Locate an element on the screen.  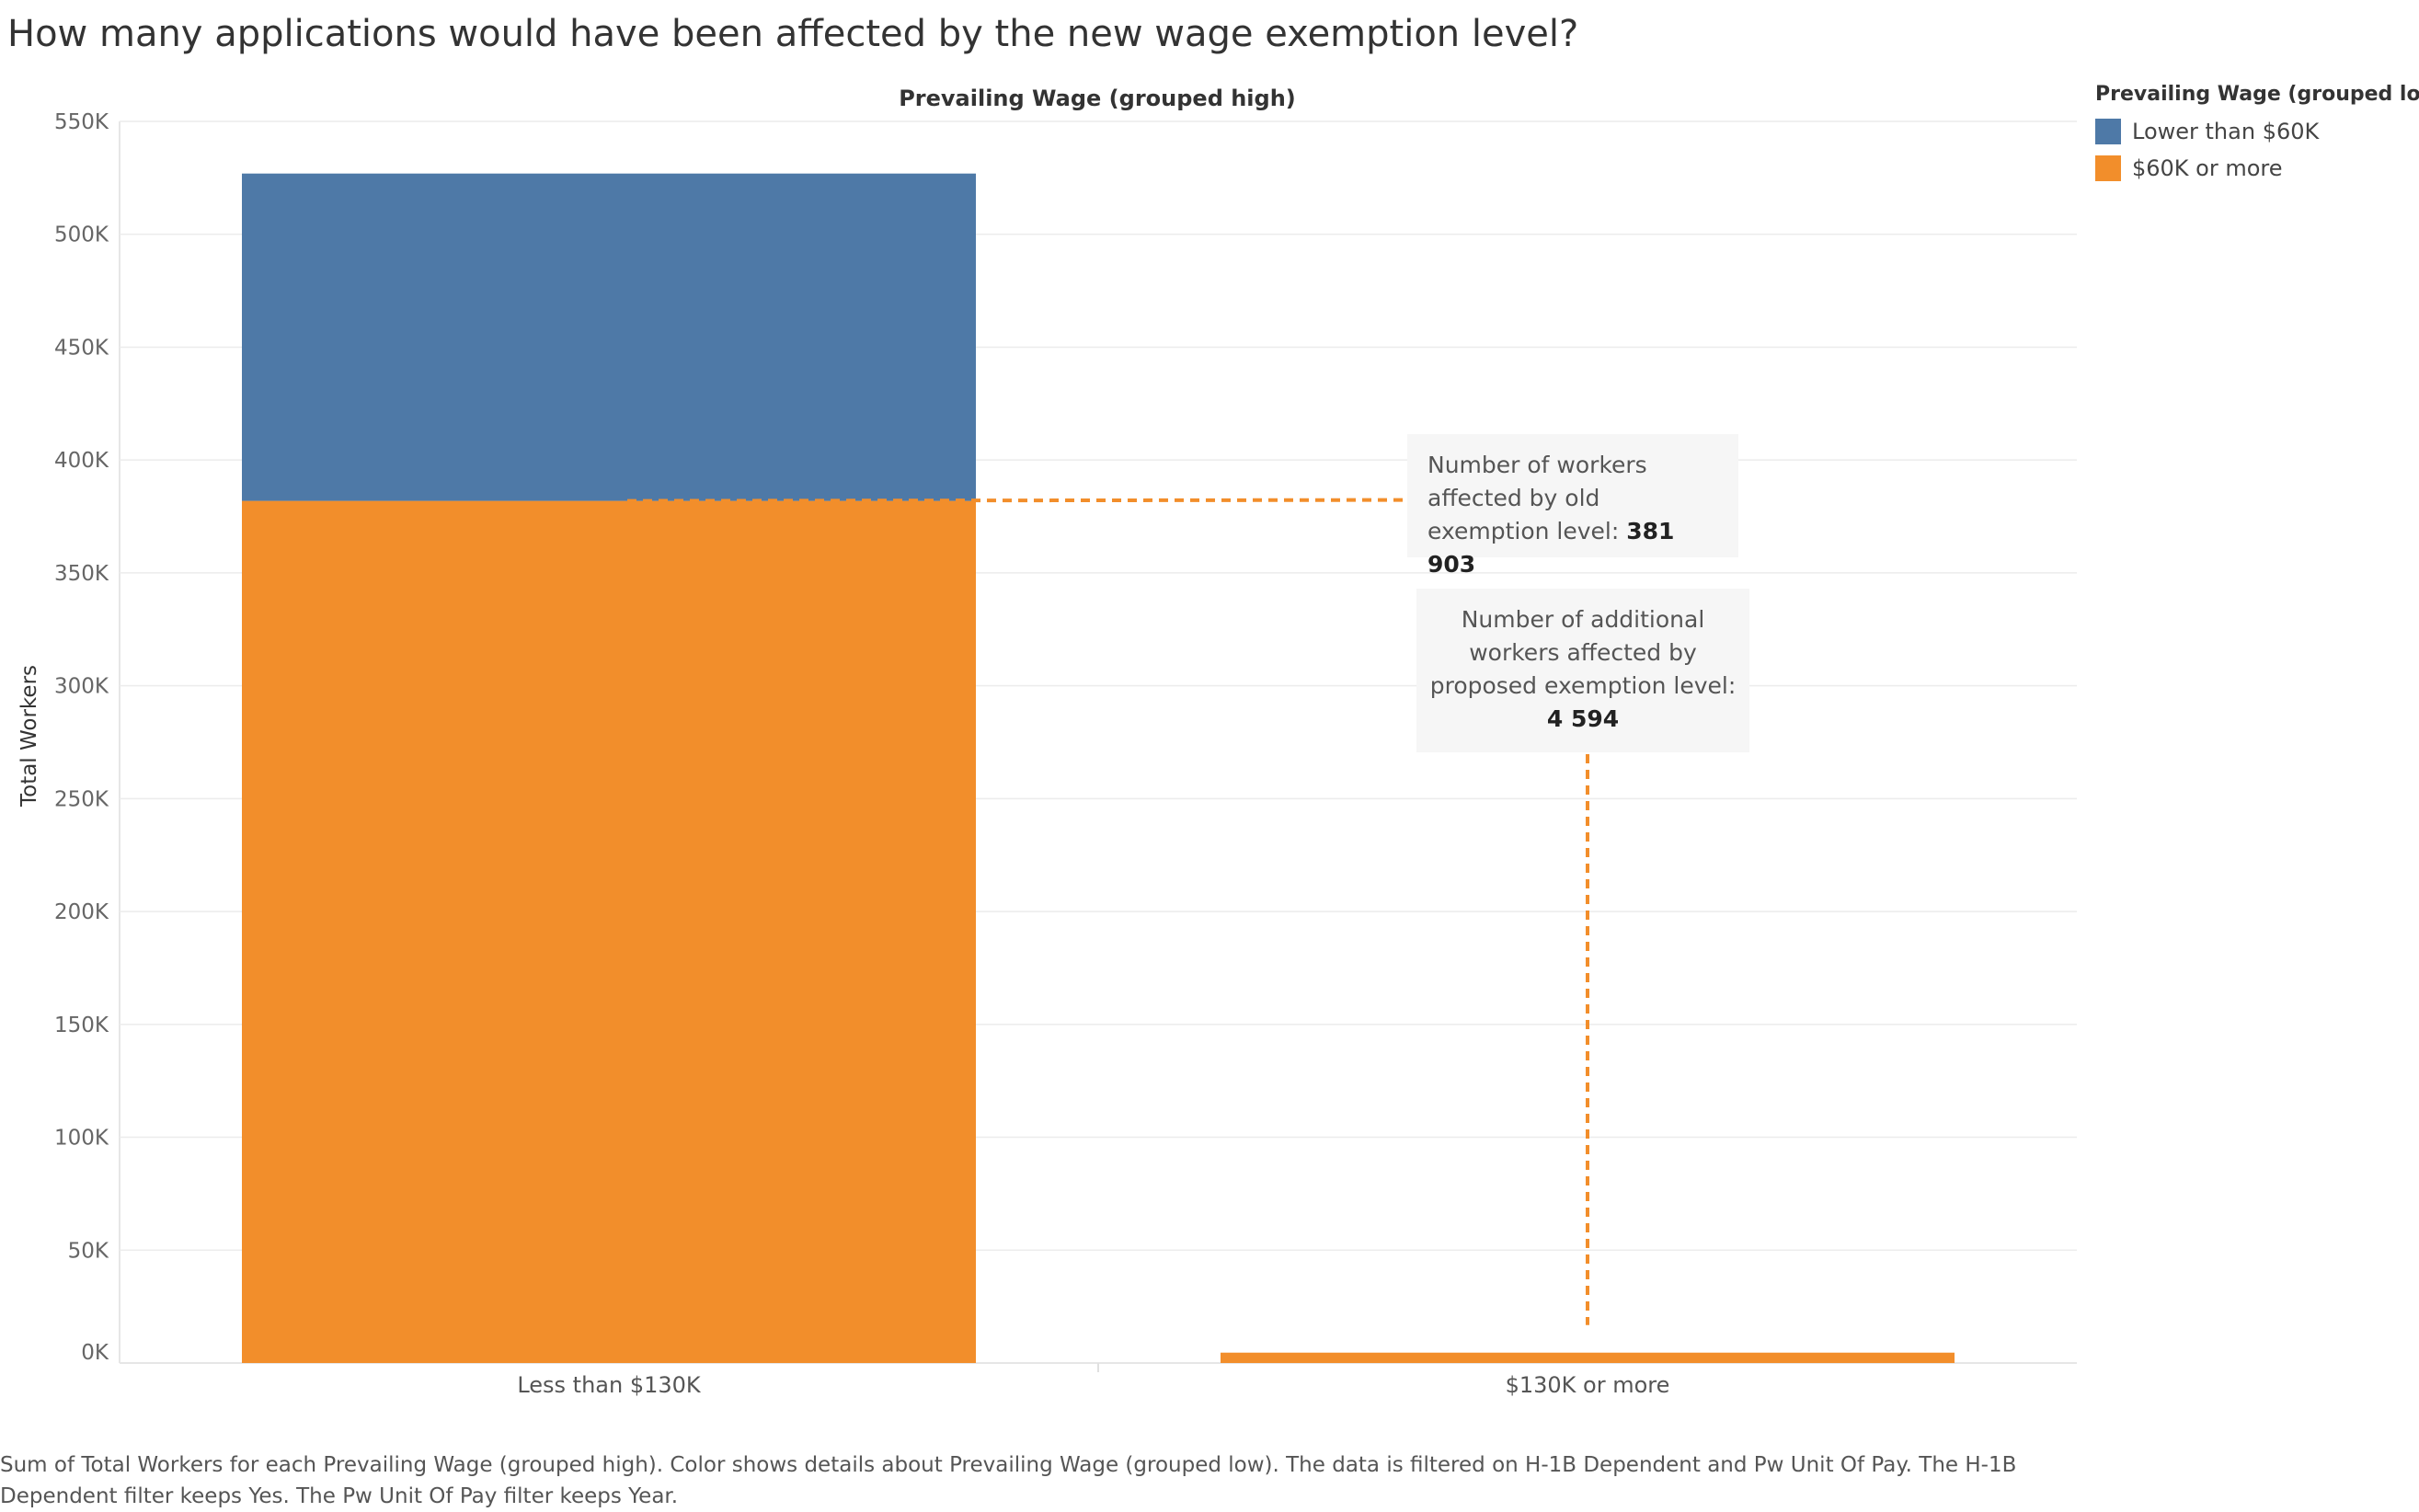
y-axis-title: Total Workers is located at coordinates (29, 736).